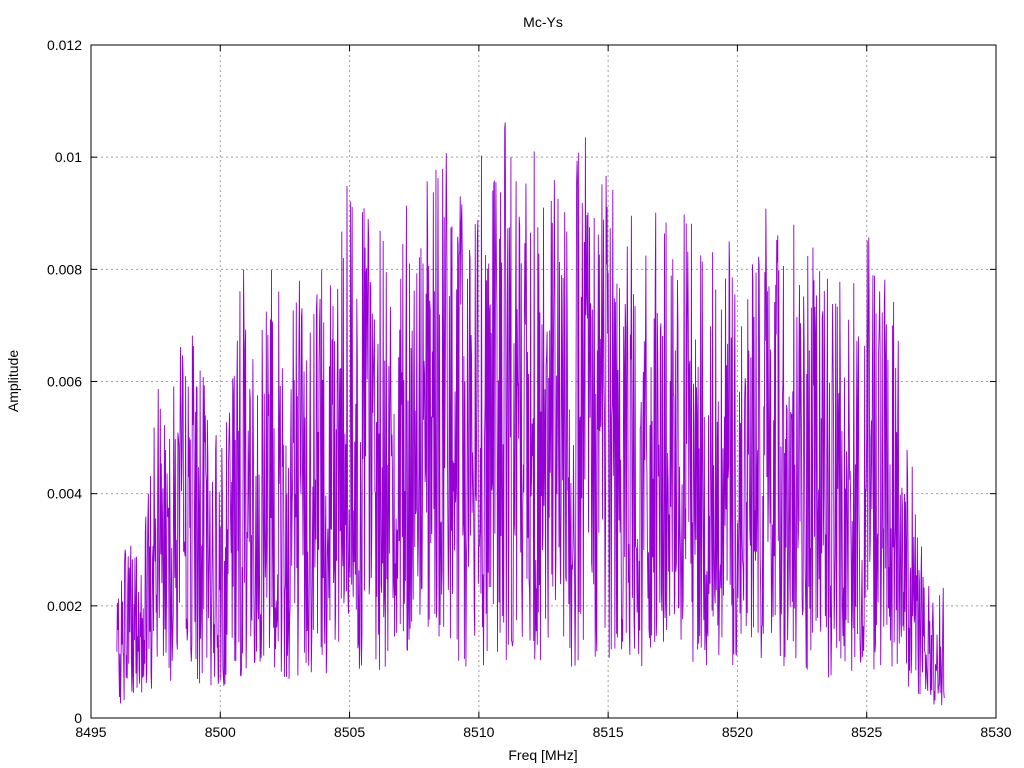  Describe the element at coordinates (995, 732) in the screenshot. I see `x-tick-label: 8530` at that location.